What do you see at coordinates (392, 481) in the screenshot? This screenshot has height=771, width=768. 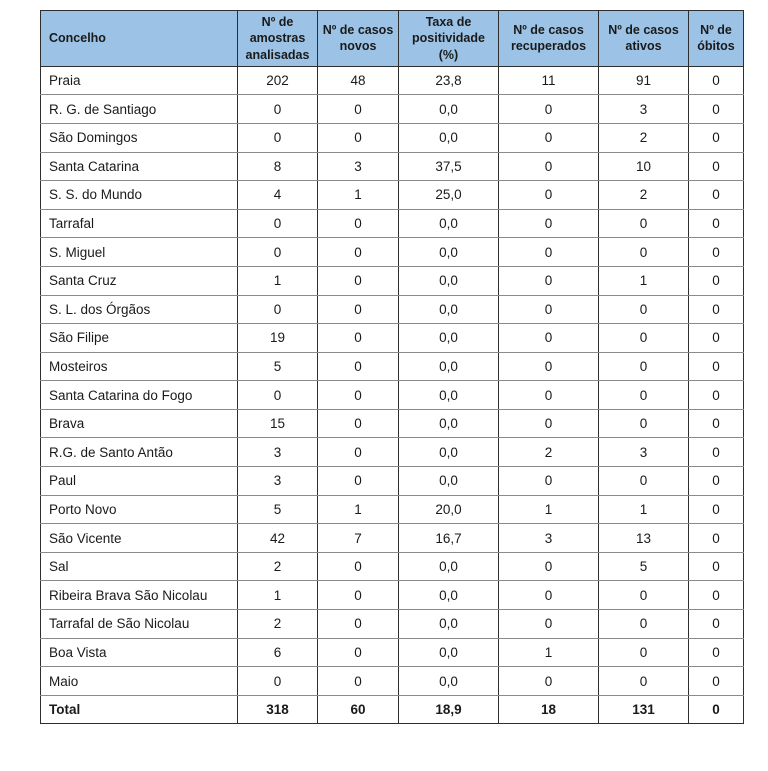 I see `table-row: Paul 3 0 0,0 0 0 0` at bounding box center [392, 481].